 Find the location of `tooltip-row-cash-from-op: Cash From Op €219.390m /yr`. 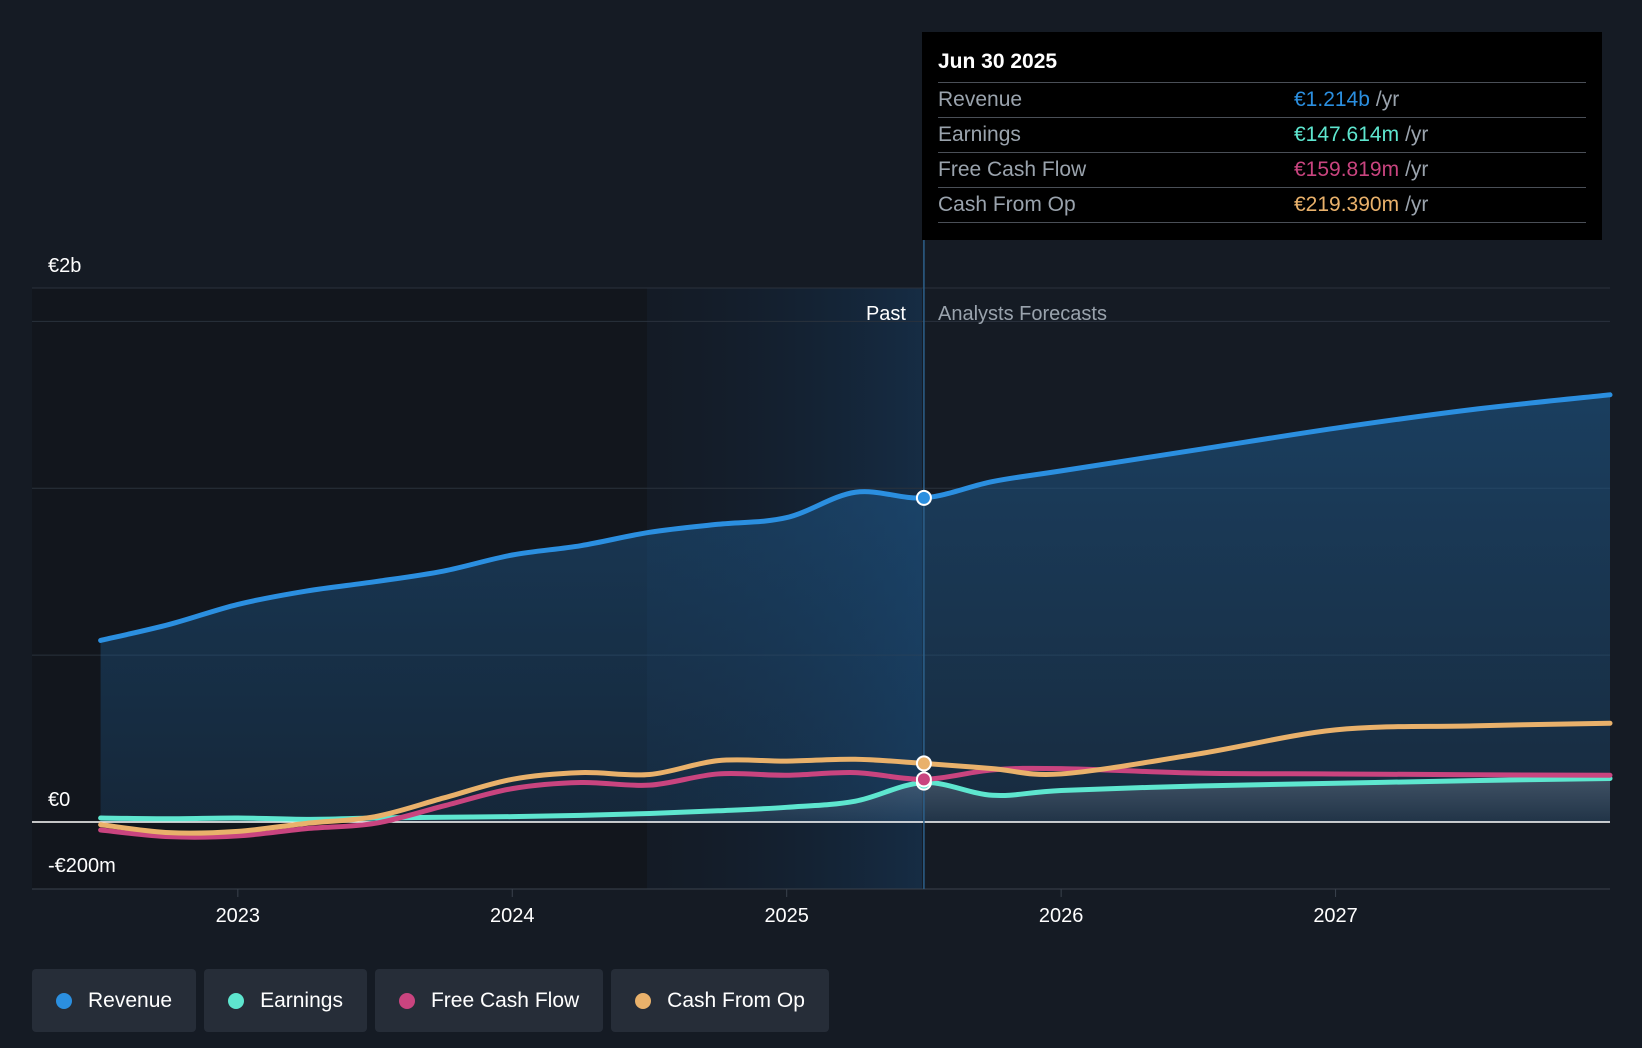

tooltip-row-cash-from-op: Cash From Op €219.390m /yr is located at coordinates (1262, 205).